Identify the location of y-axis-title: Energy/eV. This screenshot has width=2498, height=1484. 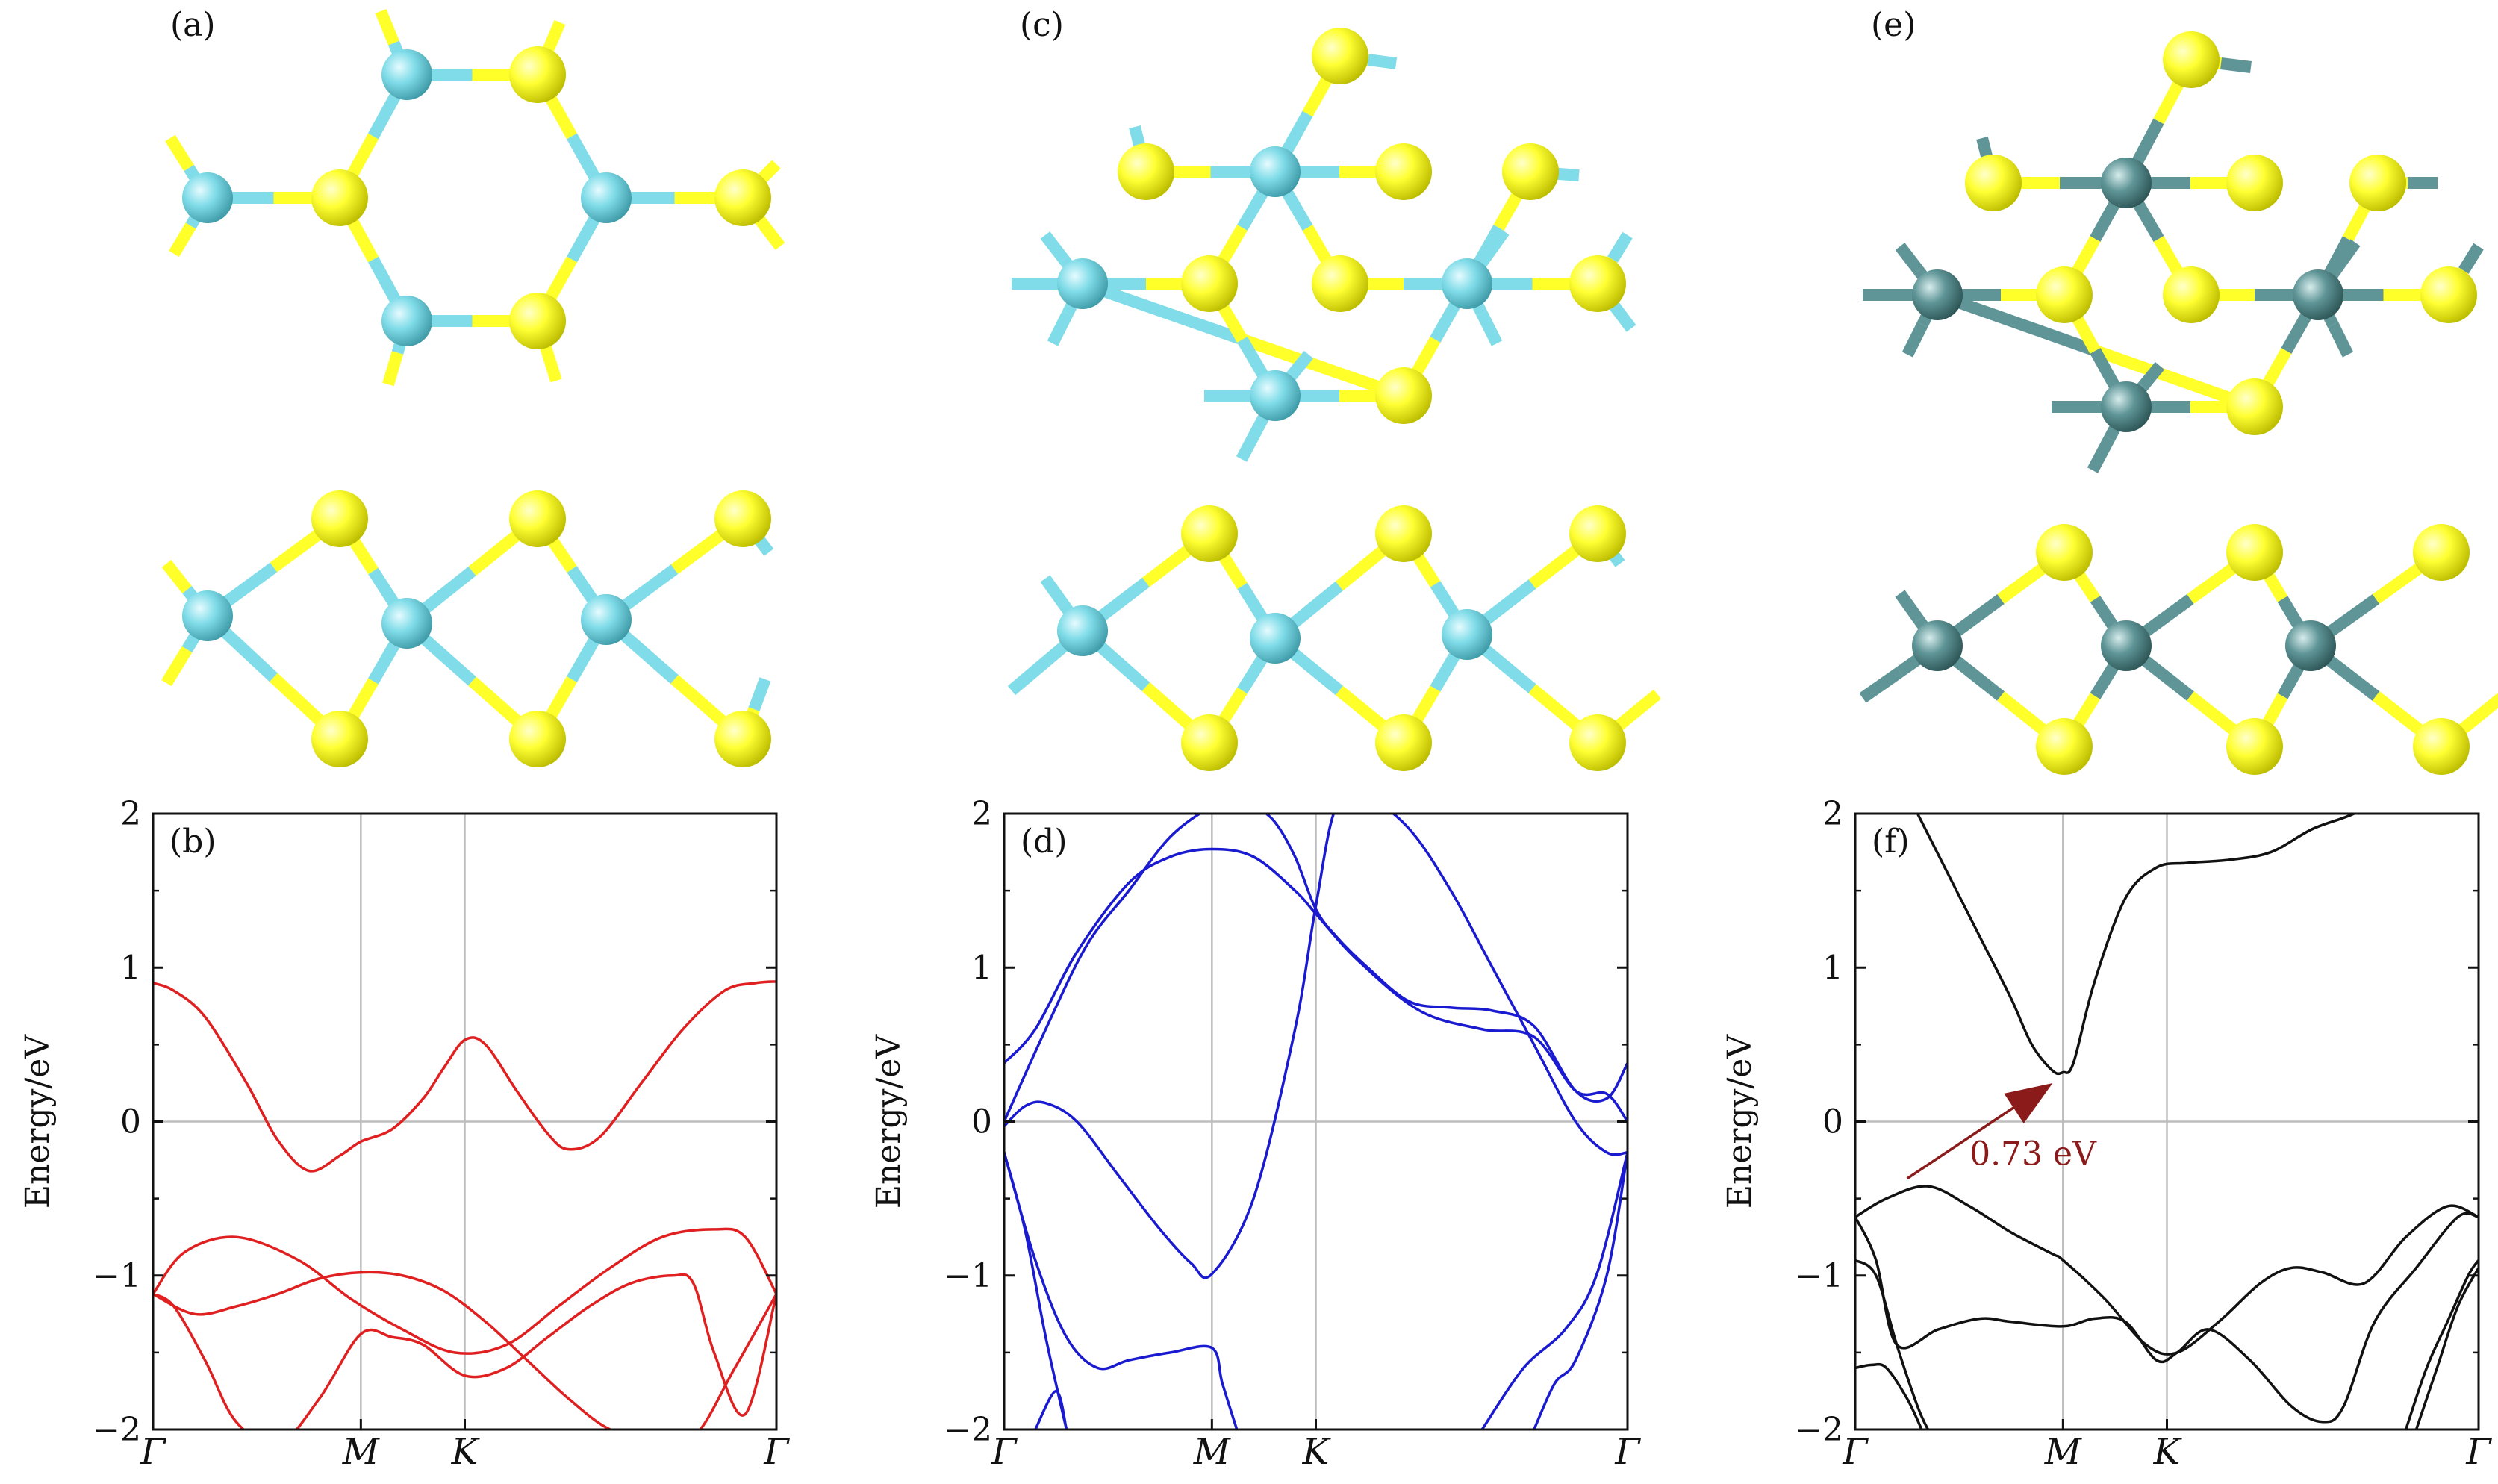
(1740, 1121).